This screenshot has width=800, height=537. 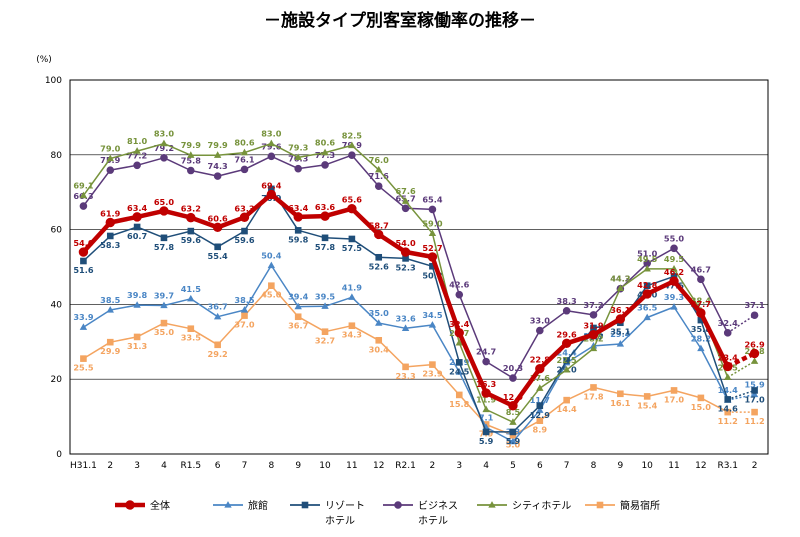 What do you see at coordinates (340, 521) in the screenshot?
I see `legend-label: ホテル` at bounding box center [340, 521].